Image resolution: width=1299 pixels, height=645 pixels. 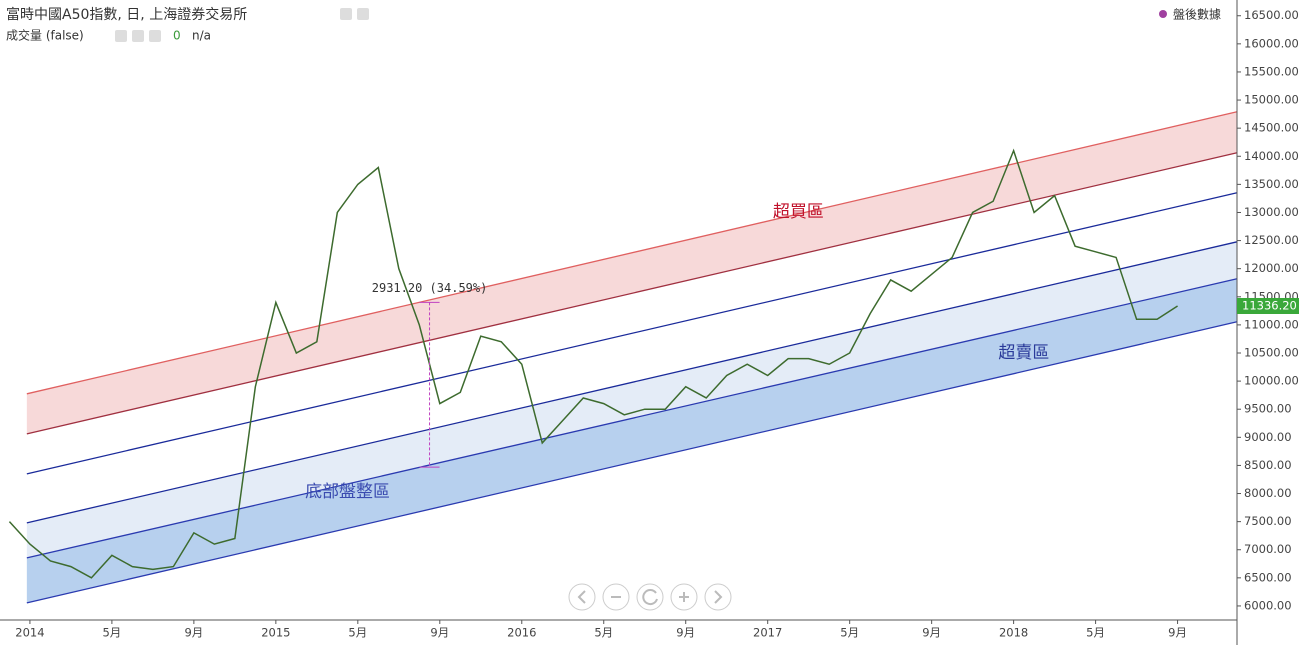 I want to click on y-tick-label: 15500.00, so click(x=1271, y=71).